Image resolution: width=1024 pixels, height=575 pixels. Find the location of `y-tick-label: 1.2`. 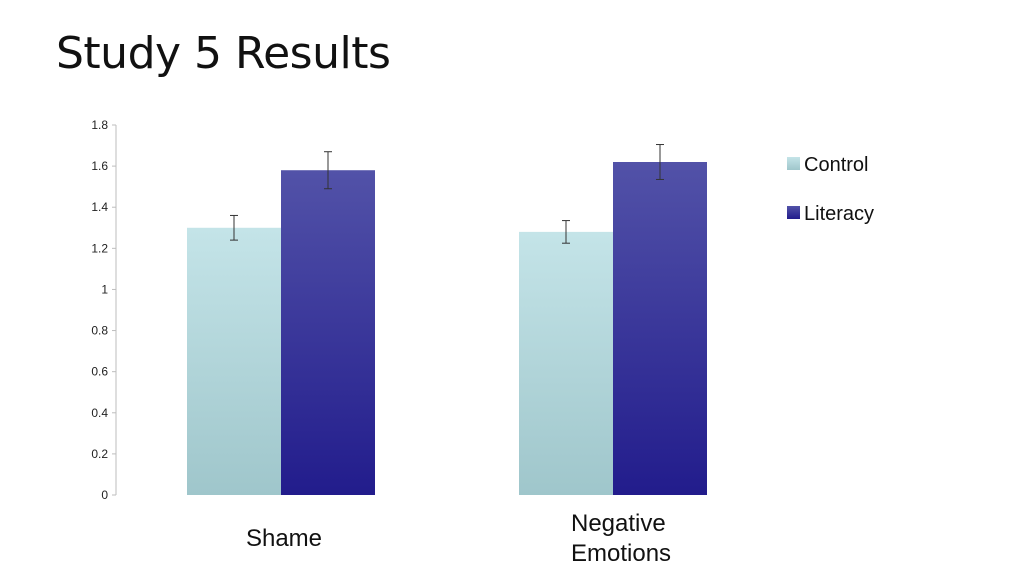

y-tick-label: 1.2 is located at coordinates (99, 248).